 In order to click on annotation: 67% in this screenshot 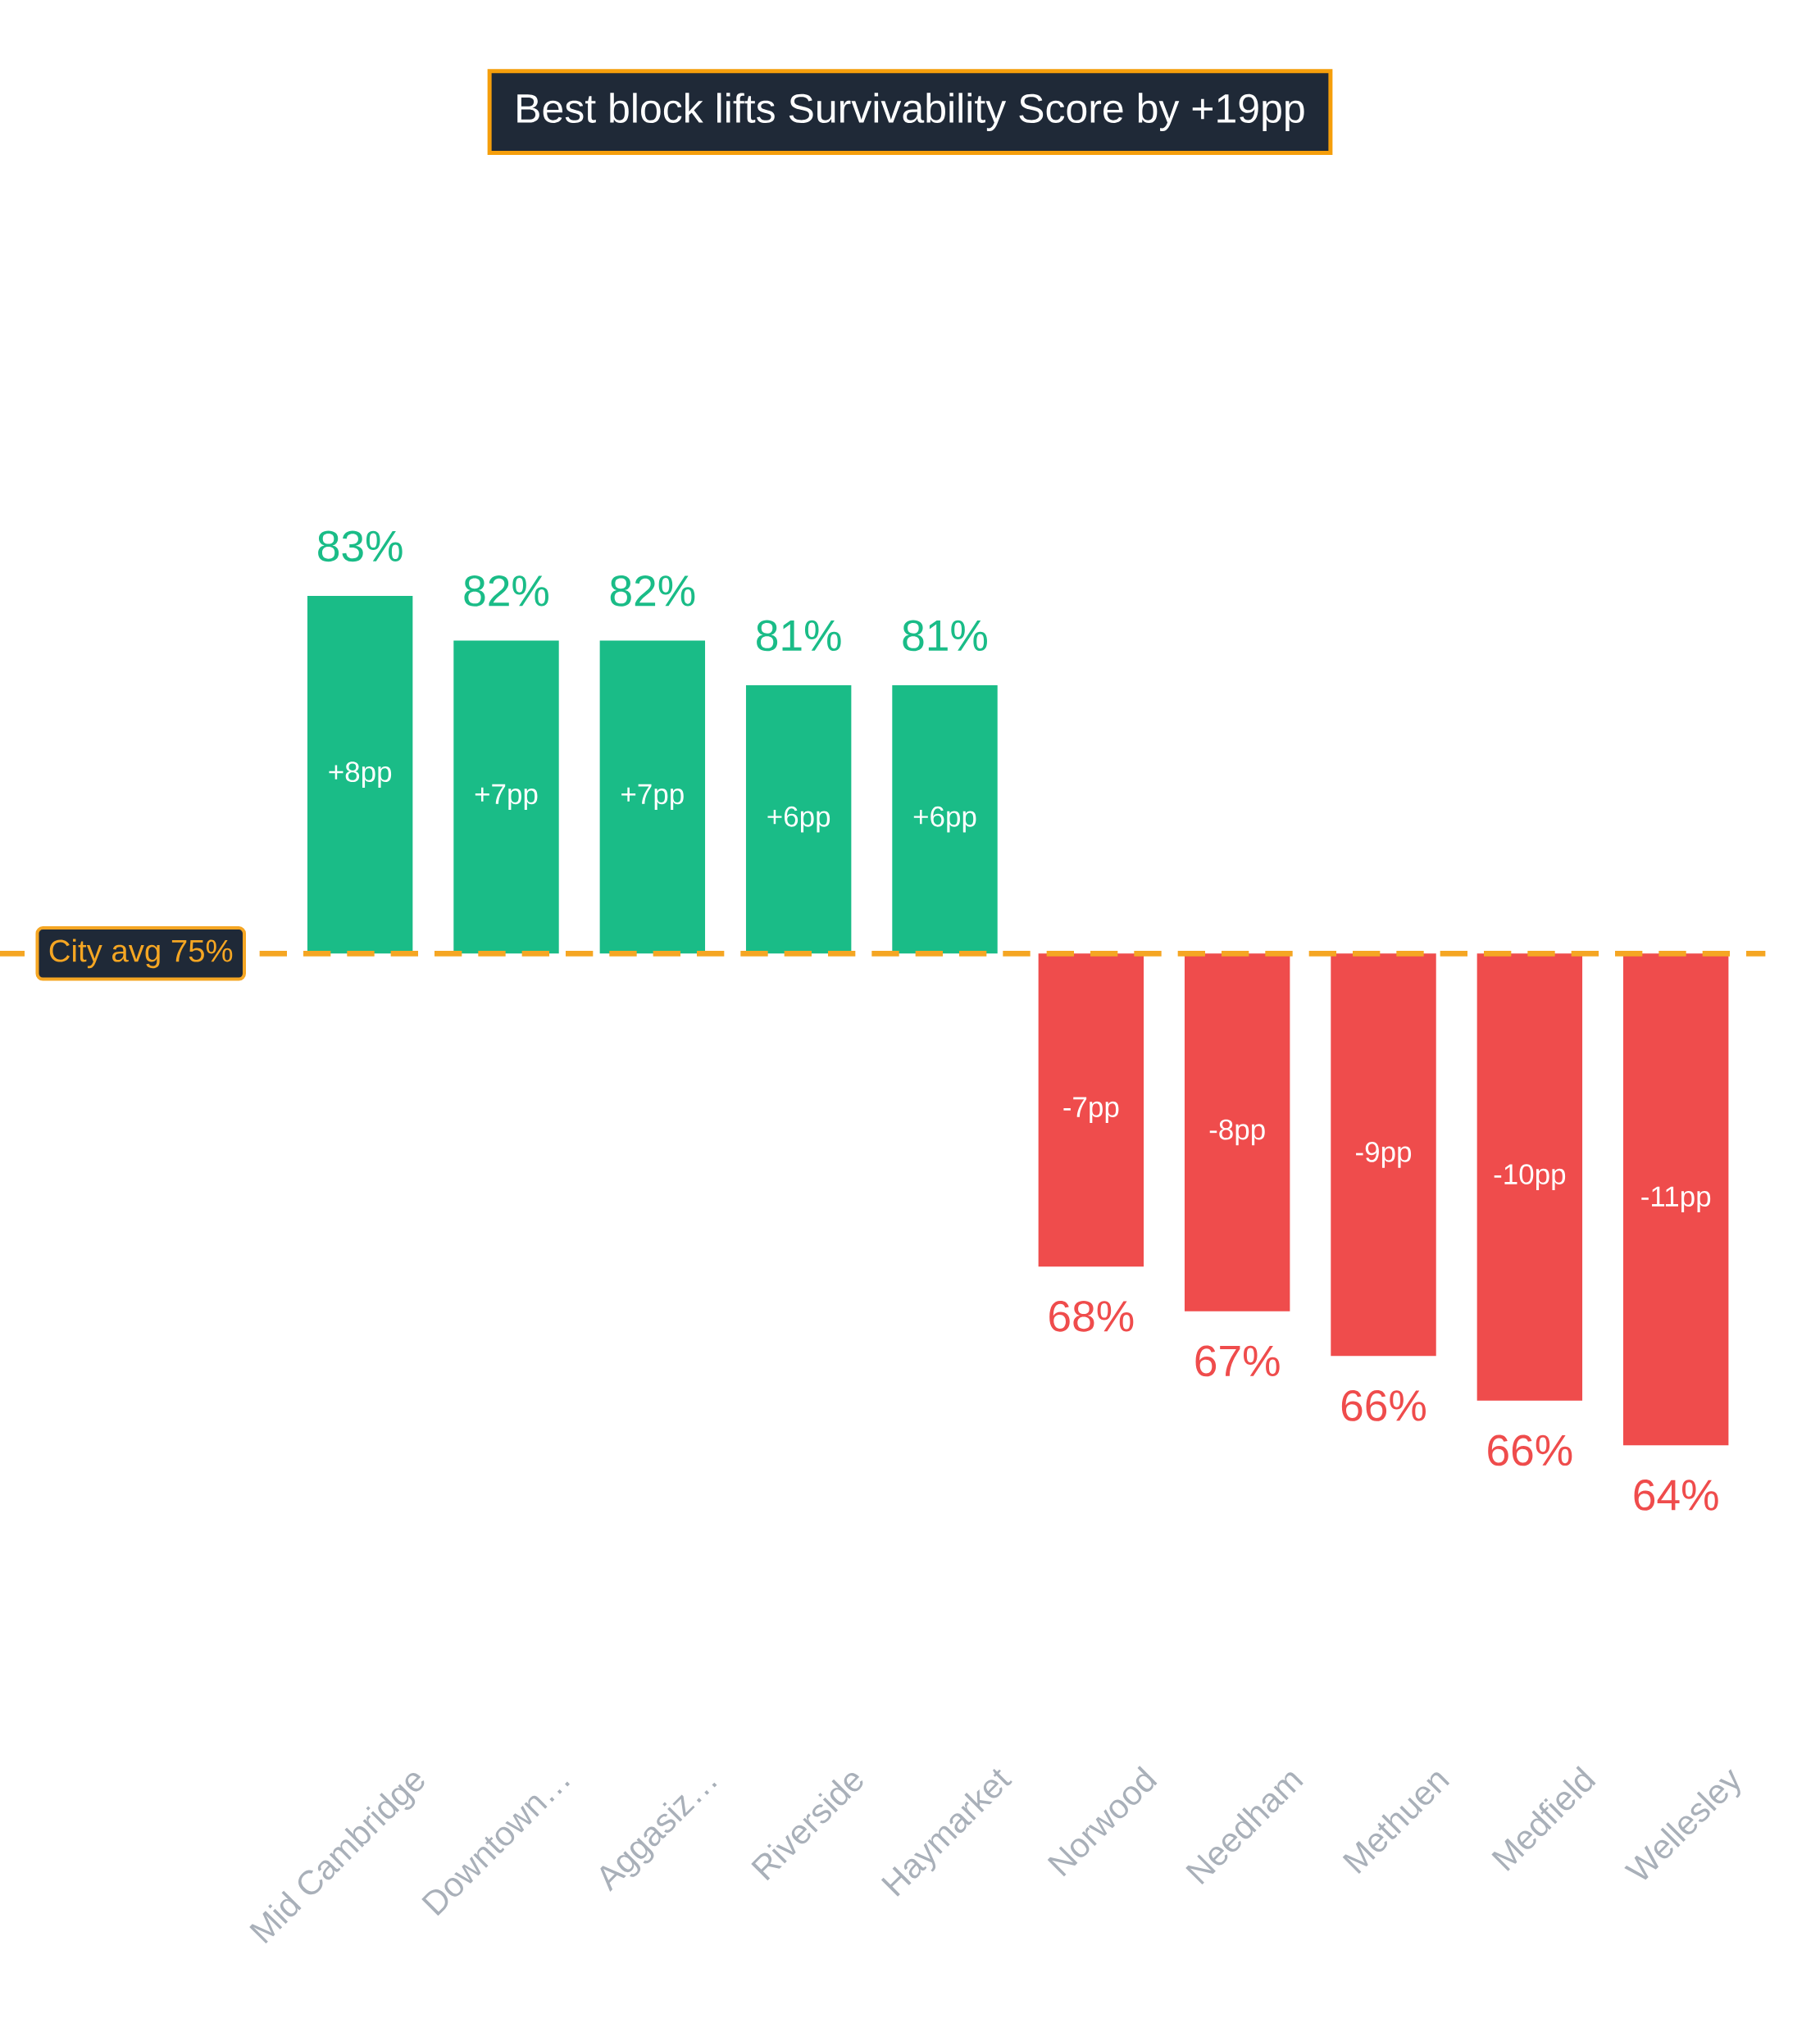, I will do `click(1237, 1361)`.